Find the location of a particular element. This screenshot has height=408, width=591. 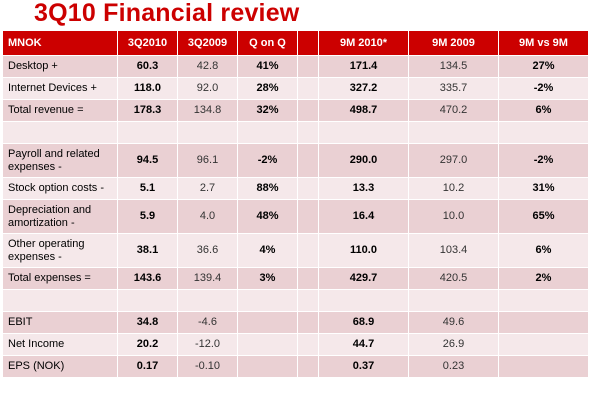

cell-9m-2010: 44.7 is located at coordinates (363, 344).